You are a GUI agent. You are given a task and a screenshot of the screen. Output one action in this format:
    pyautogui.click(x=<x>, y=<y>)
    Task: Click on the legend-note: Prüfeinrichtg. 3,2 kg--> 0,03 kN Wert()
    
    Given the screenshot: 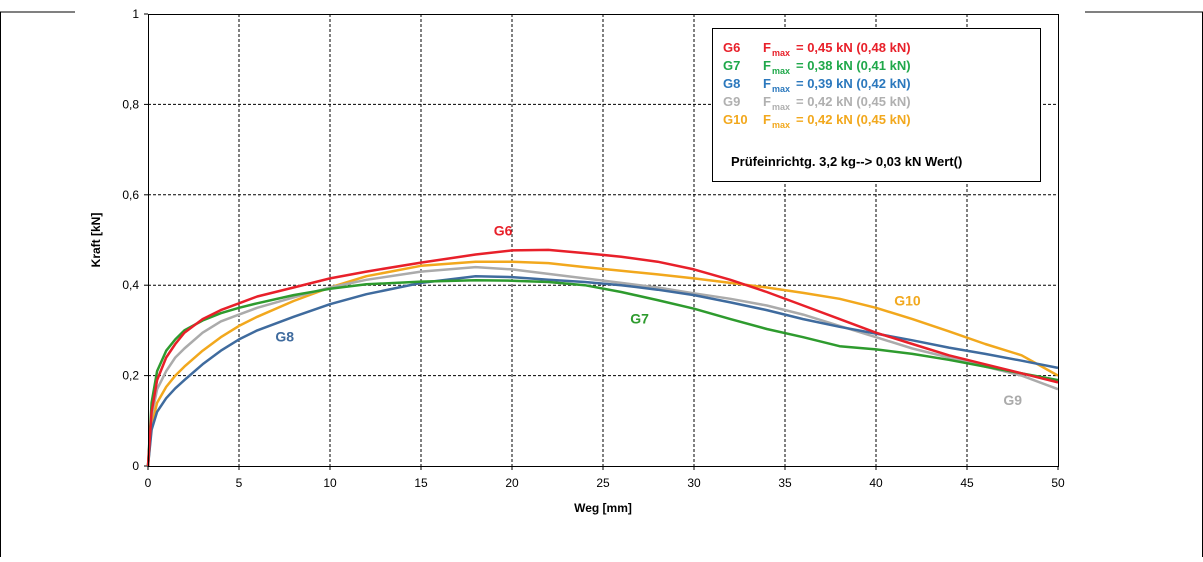 What is the action you would take?
    pyautogui.click(x=846, y=161)
    